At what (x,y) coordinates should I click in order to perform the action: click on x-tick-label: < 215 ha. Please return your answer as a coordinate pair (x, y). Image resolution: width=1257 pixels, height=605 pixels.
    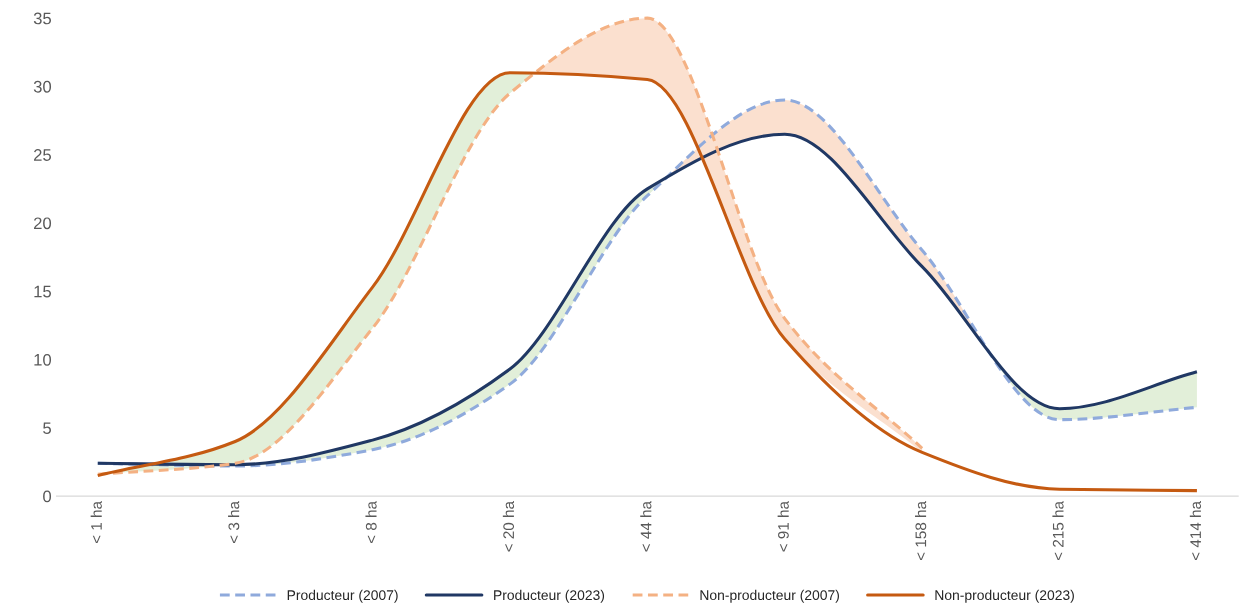
    Looking at the image, I should click on (1058, 530).